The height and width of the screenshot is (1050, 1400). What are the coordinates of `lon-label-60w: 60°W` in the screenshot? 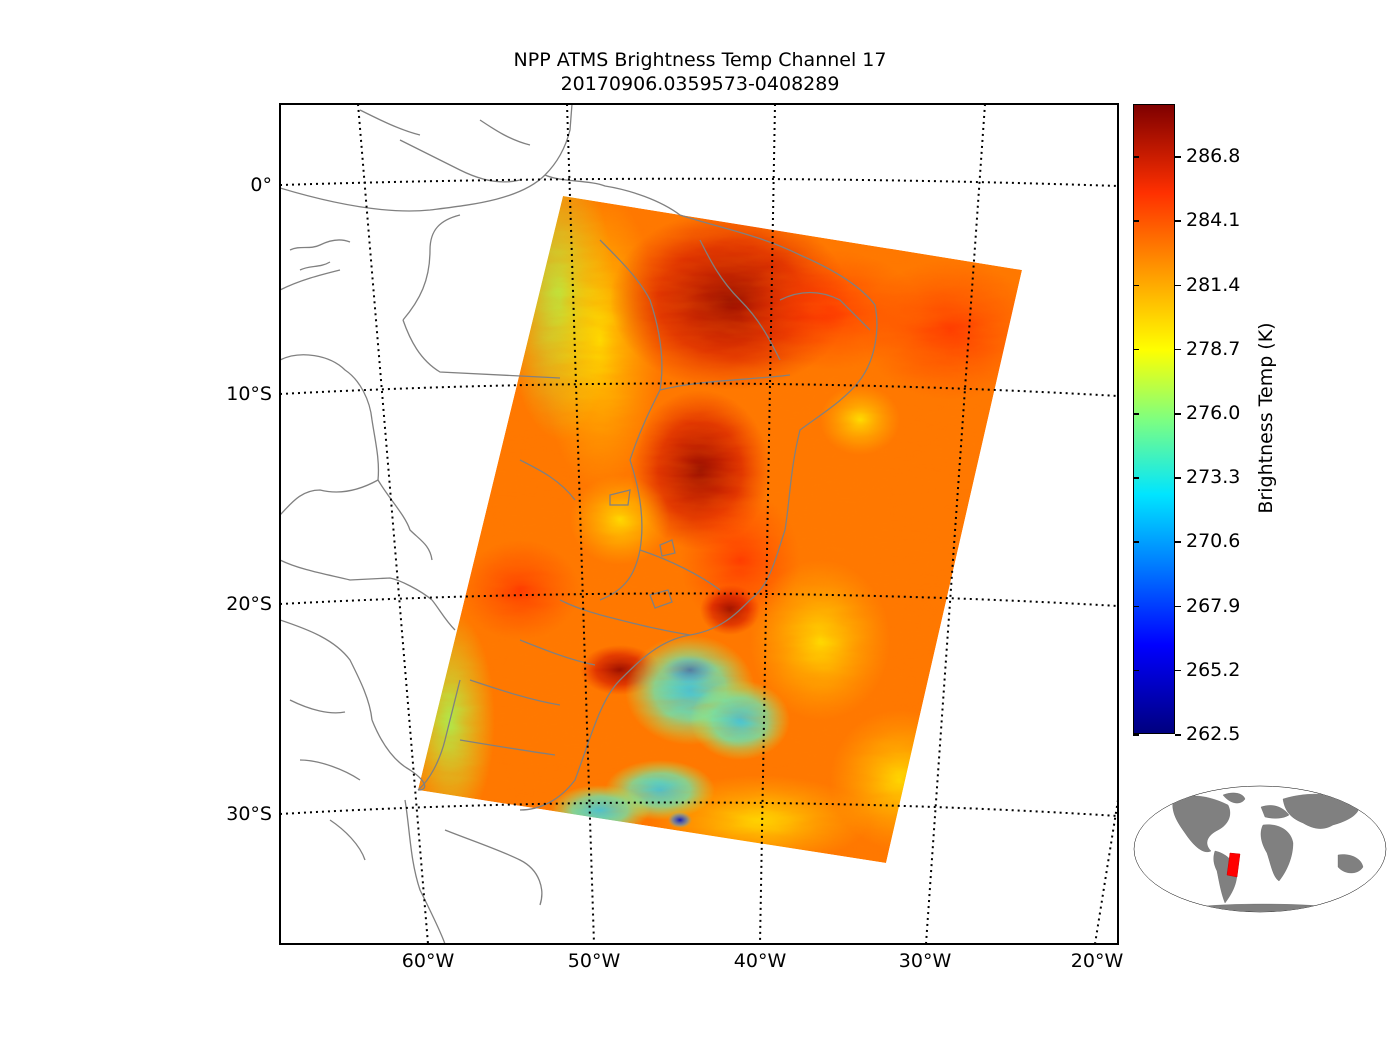 It's located at (428, 961).